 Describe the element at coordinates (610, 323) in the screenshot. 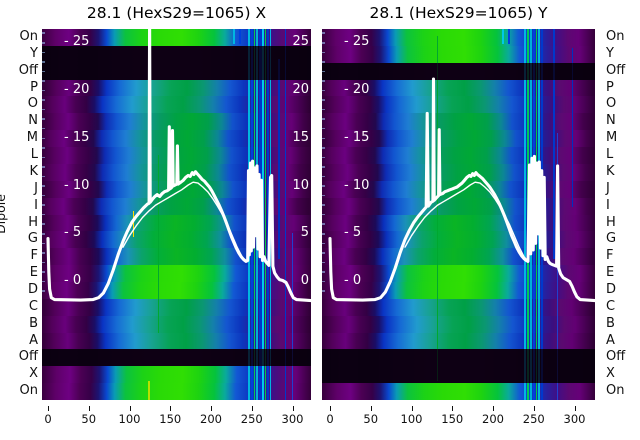

I see `row-label: B` at that location.